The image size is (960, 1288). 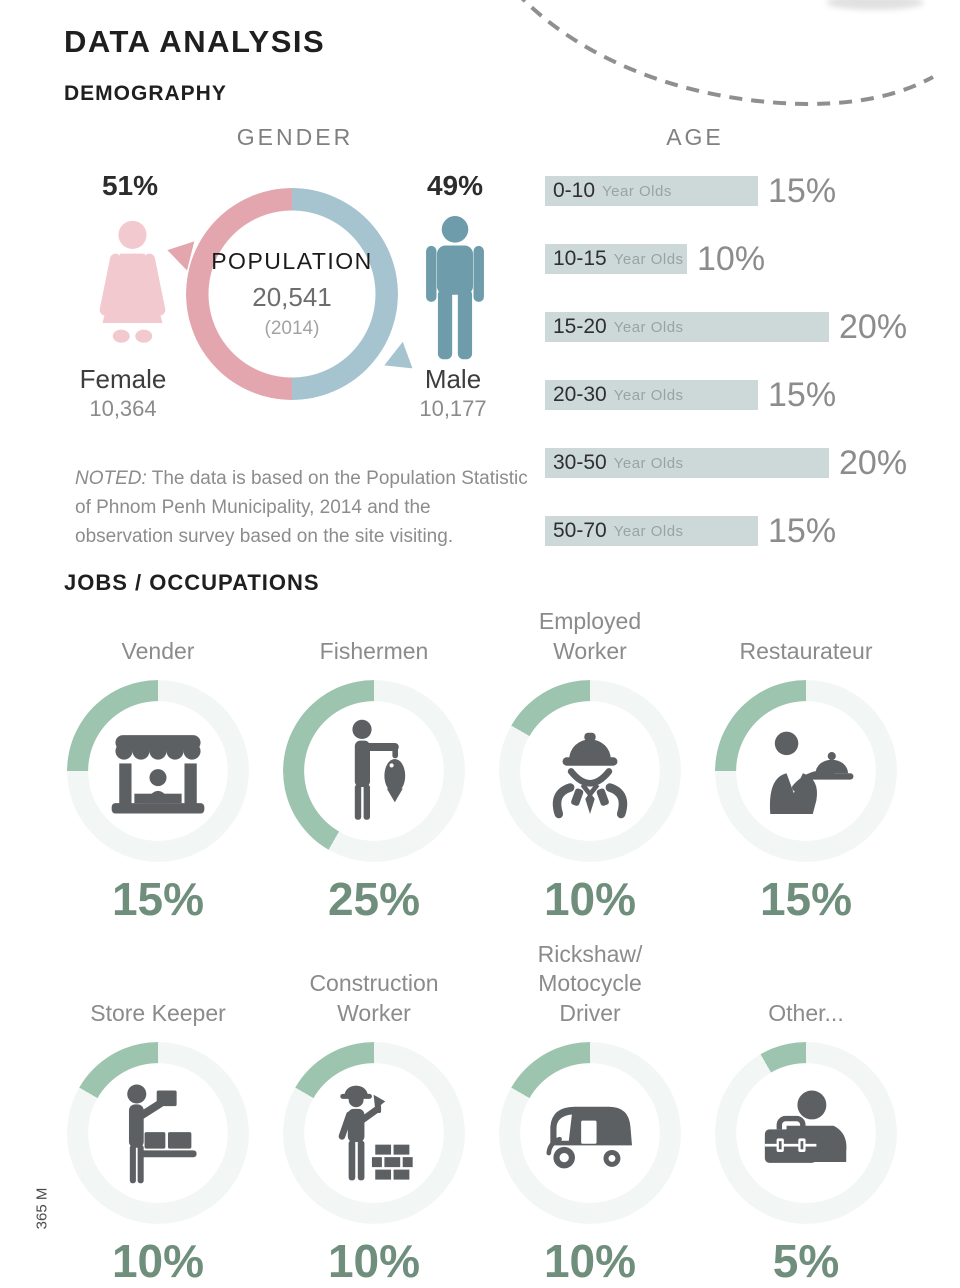 I want to click on gender-donut-chart: POPULATION 20,541 (2014), so click(x=292, y=294).